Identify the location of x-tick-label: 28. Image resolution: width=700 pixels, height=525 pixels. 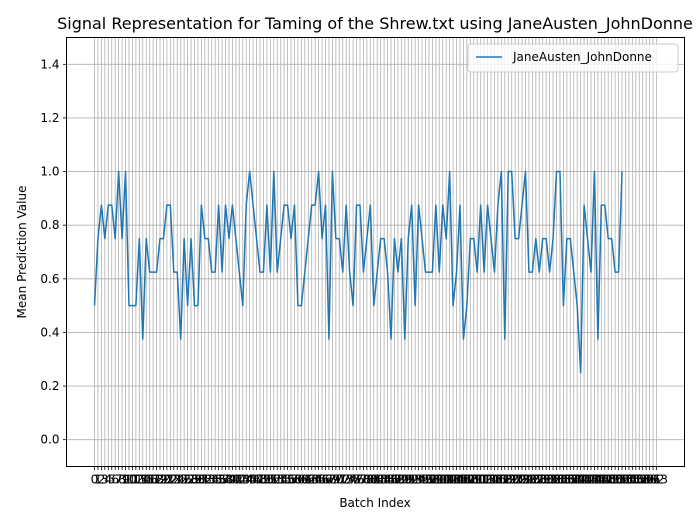
(190, 480).